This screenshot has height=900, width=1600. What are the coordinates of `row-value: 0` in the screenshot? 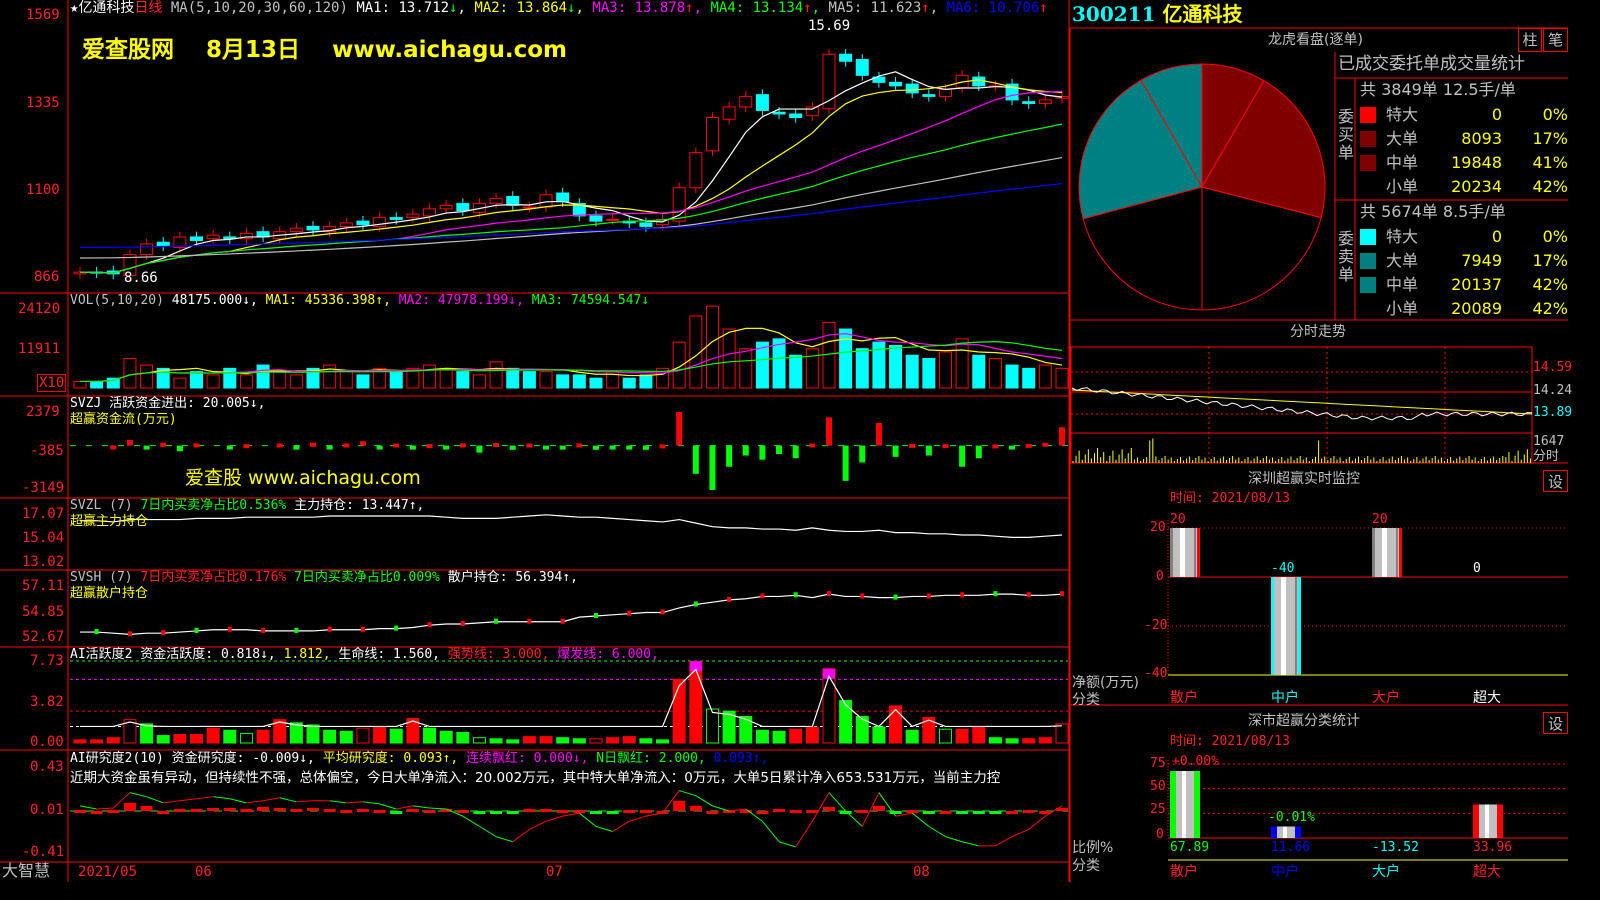 It's located at (1496, 114).